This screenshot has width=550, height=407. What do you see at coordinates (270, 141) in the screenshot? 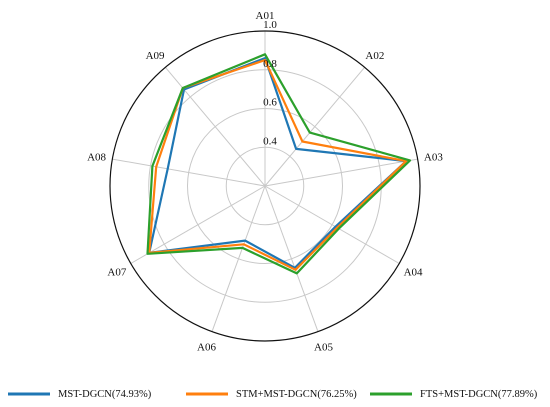
I see `radial-tick-label: 0.4` at bounding box center [270, 141].